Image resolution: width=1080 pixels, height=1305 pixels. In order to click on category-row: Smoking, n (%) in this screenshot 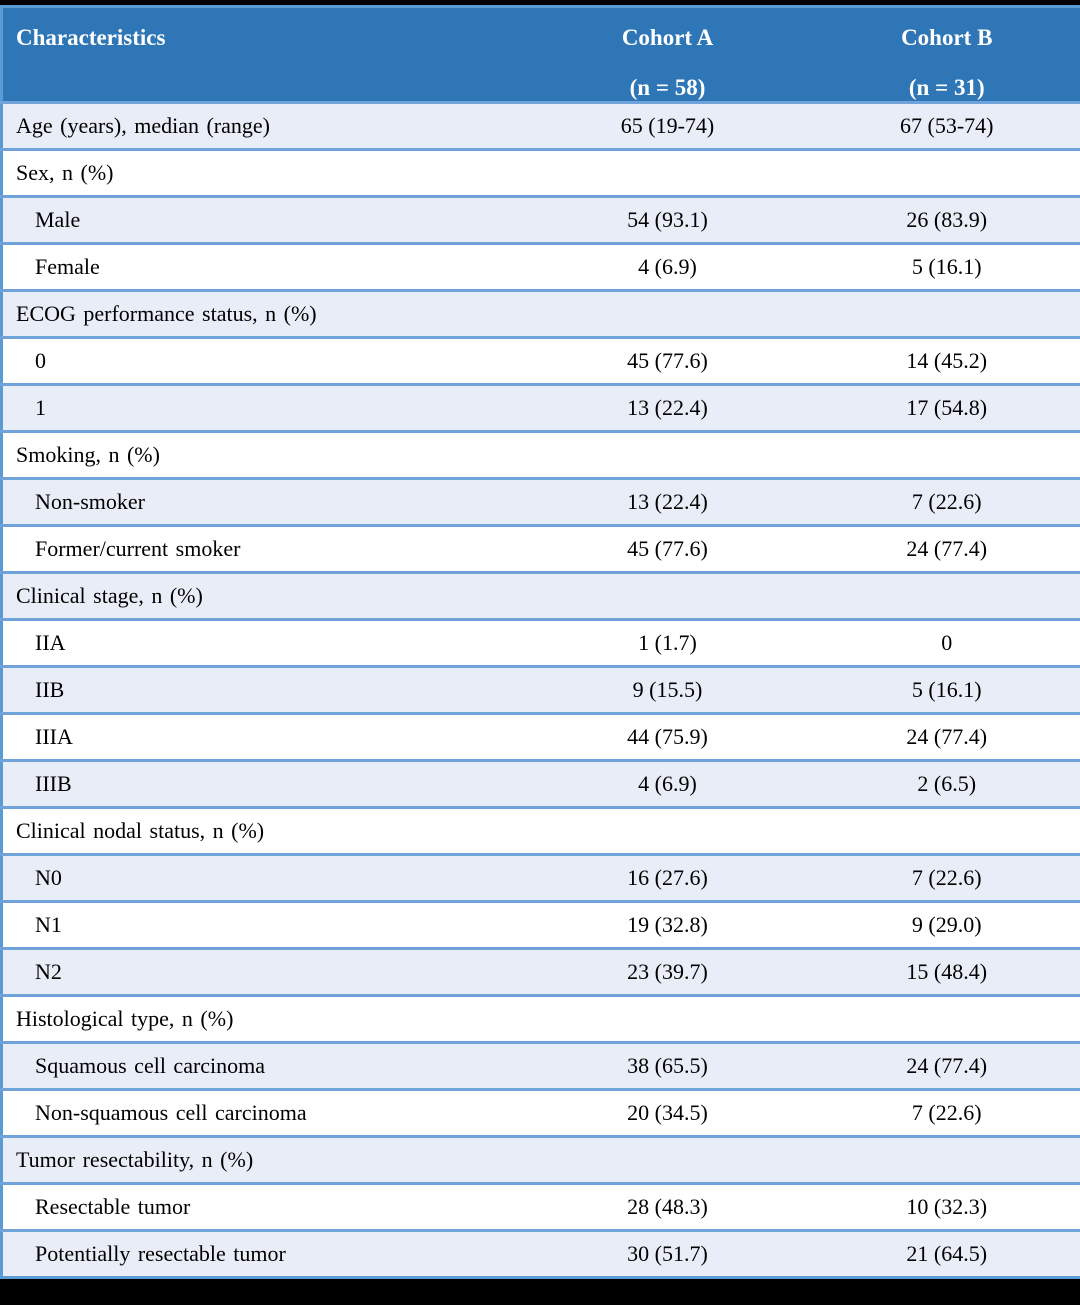, I will do `click(540, 455)`.